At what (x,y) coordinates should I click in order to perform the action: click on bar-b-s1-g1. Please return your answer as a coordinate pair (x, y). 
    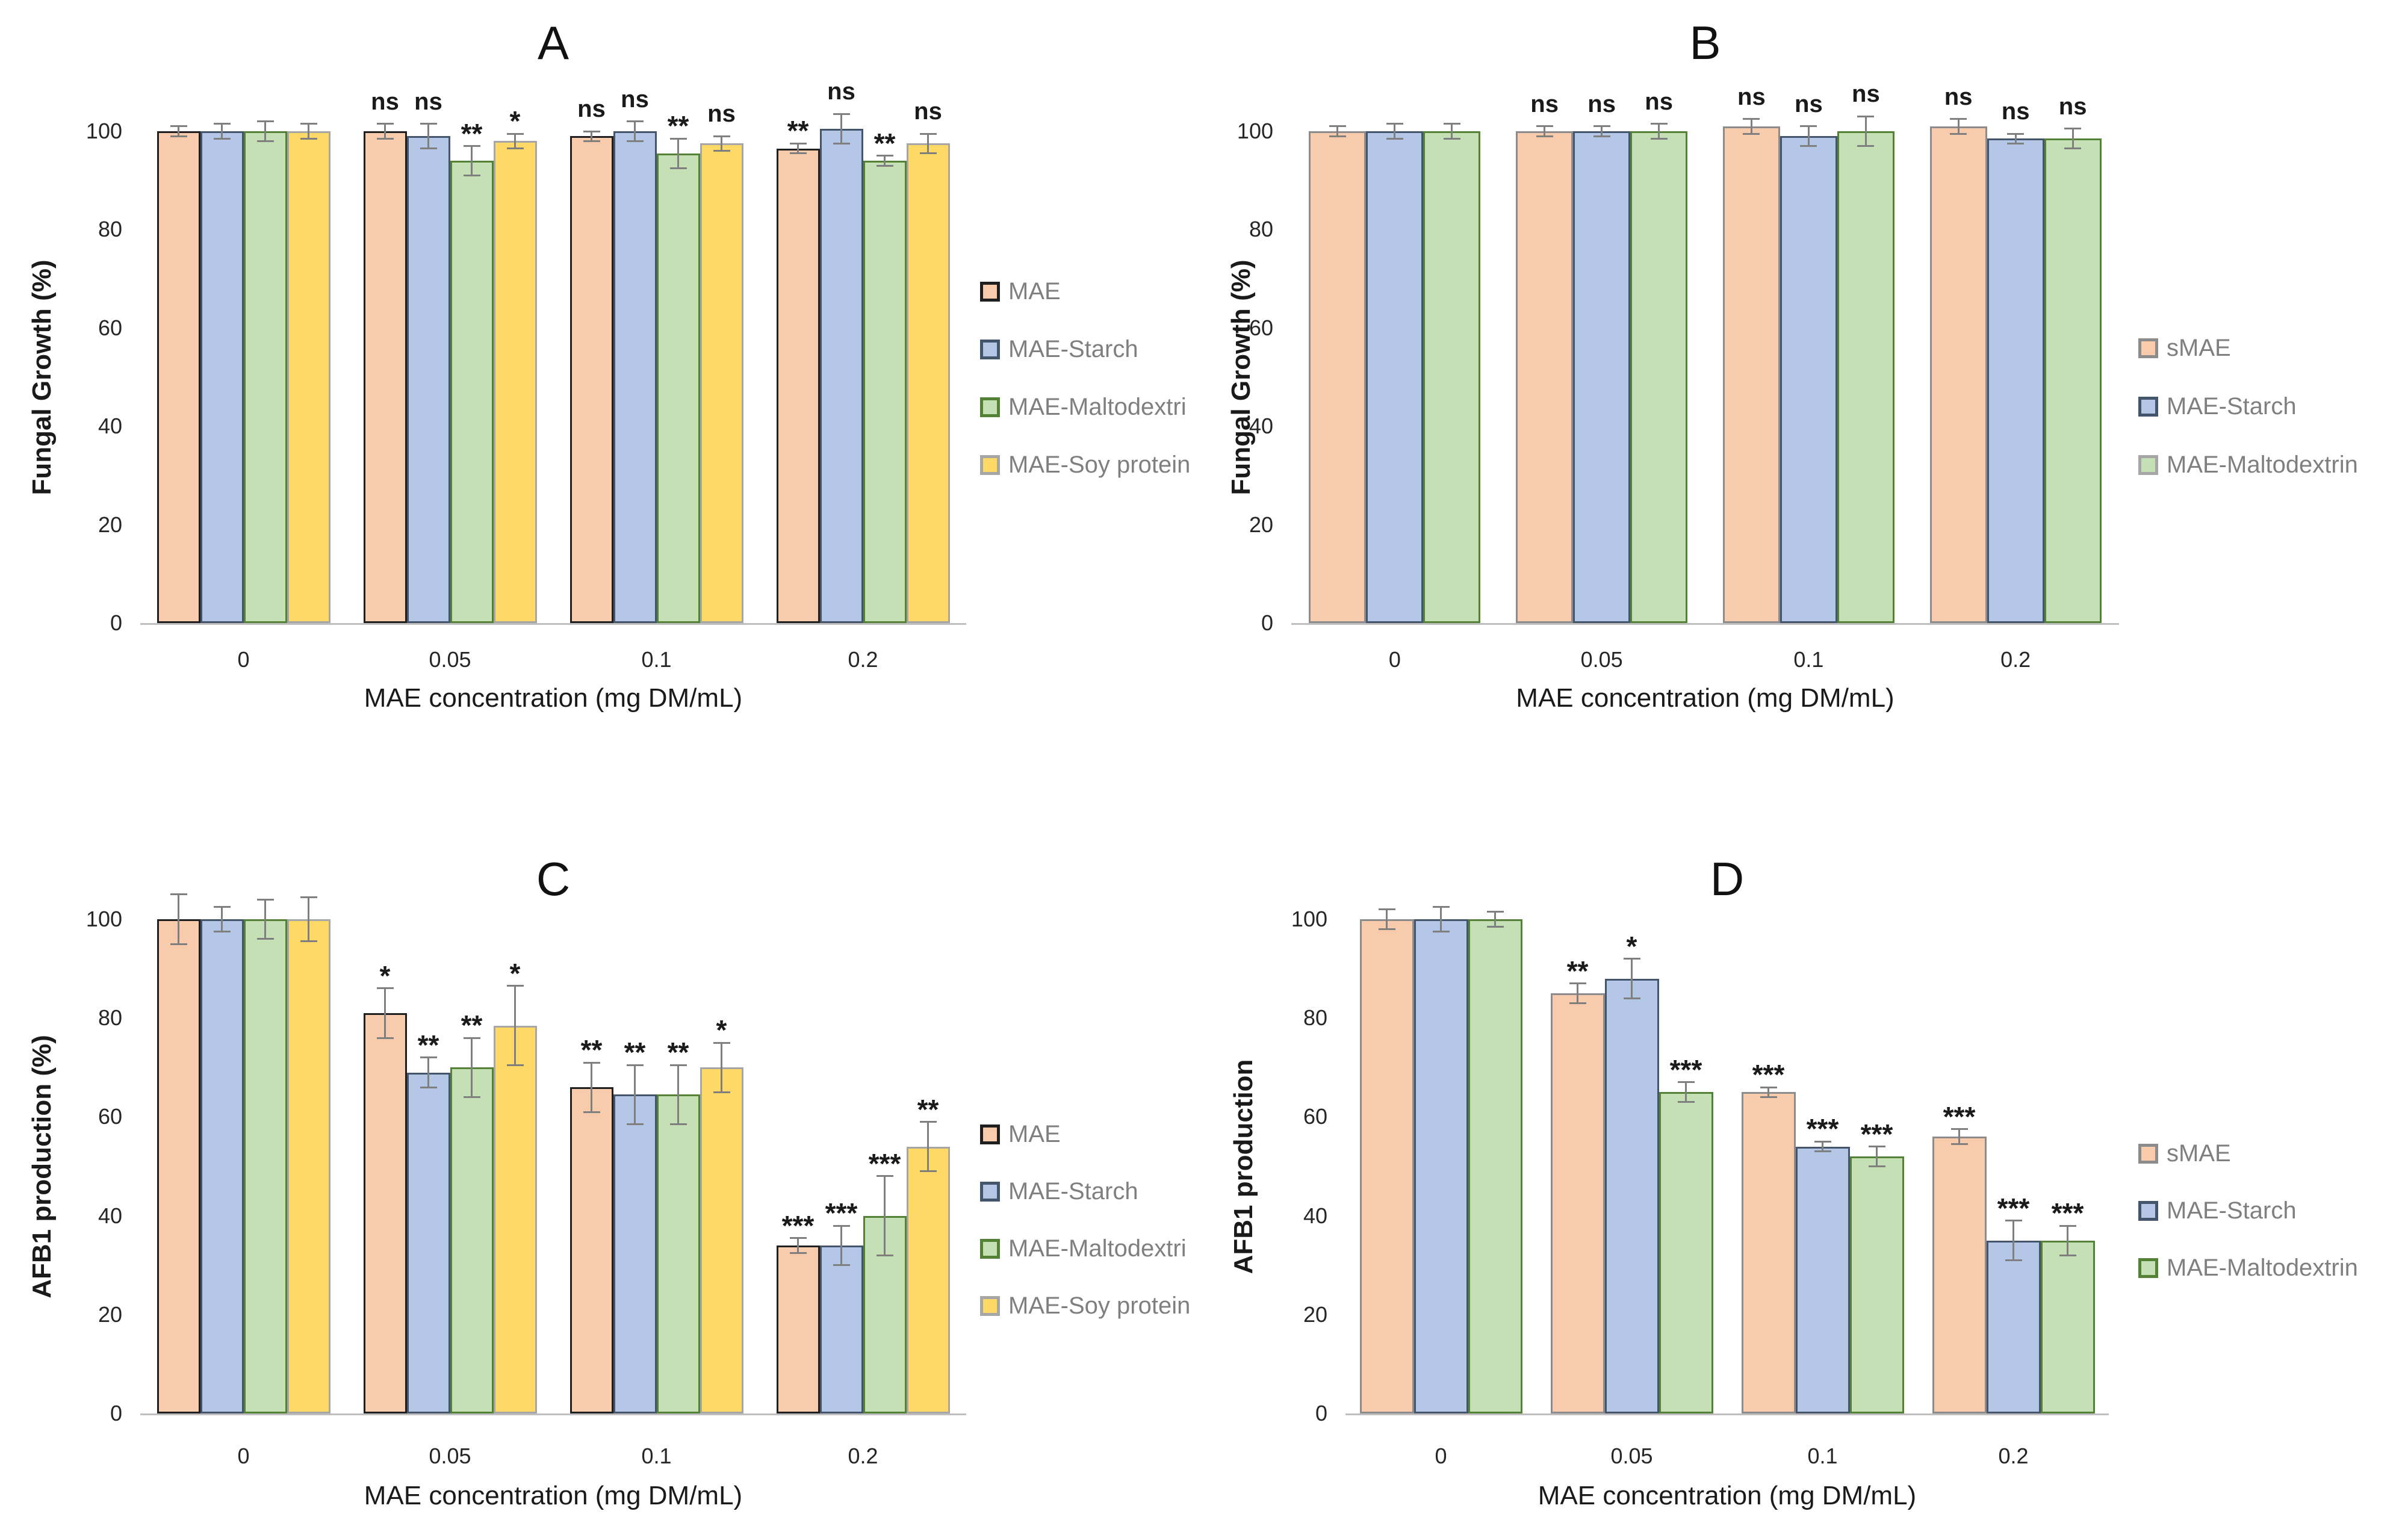
    Looking at the image, I should click on (1602, 377).